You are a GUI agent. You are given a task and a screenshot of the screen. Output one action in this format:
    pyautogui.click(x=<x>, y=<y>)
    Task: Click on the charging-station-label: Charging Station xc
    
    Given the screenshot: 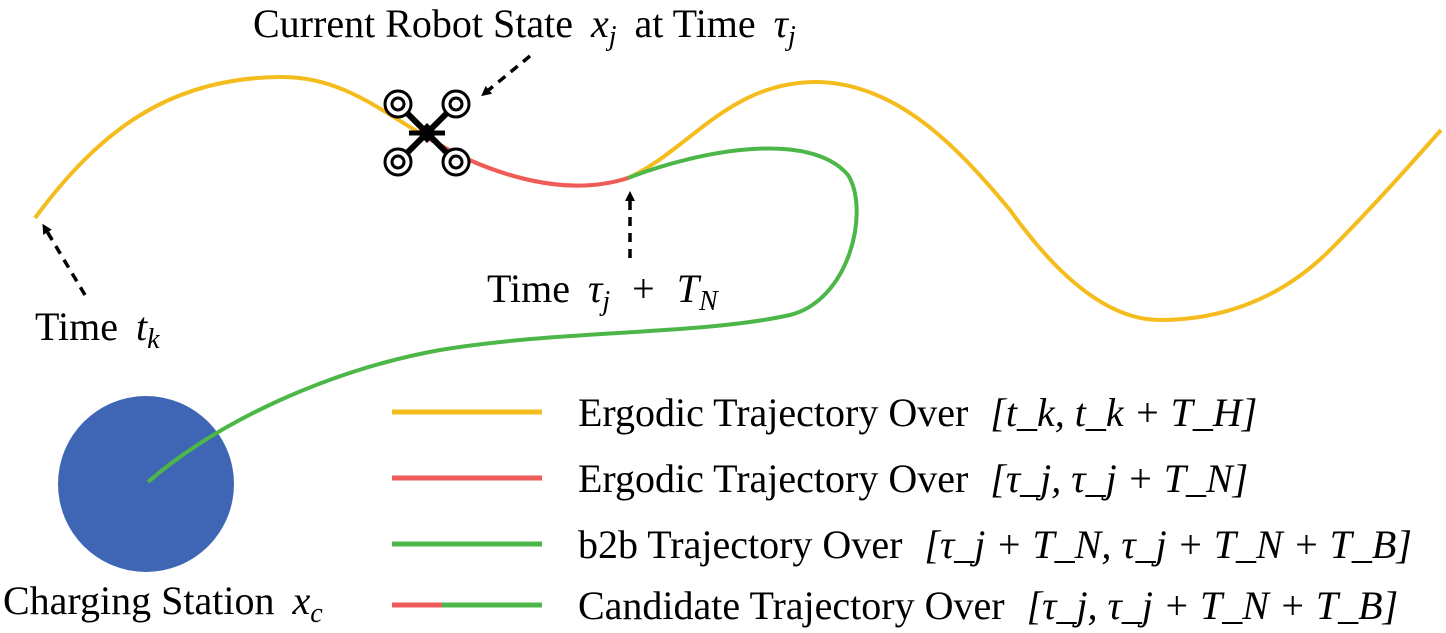 What is the action you would take?
    pyautogui.click(x=163, y=603)
    